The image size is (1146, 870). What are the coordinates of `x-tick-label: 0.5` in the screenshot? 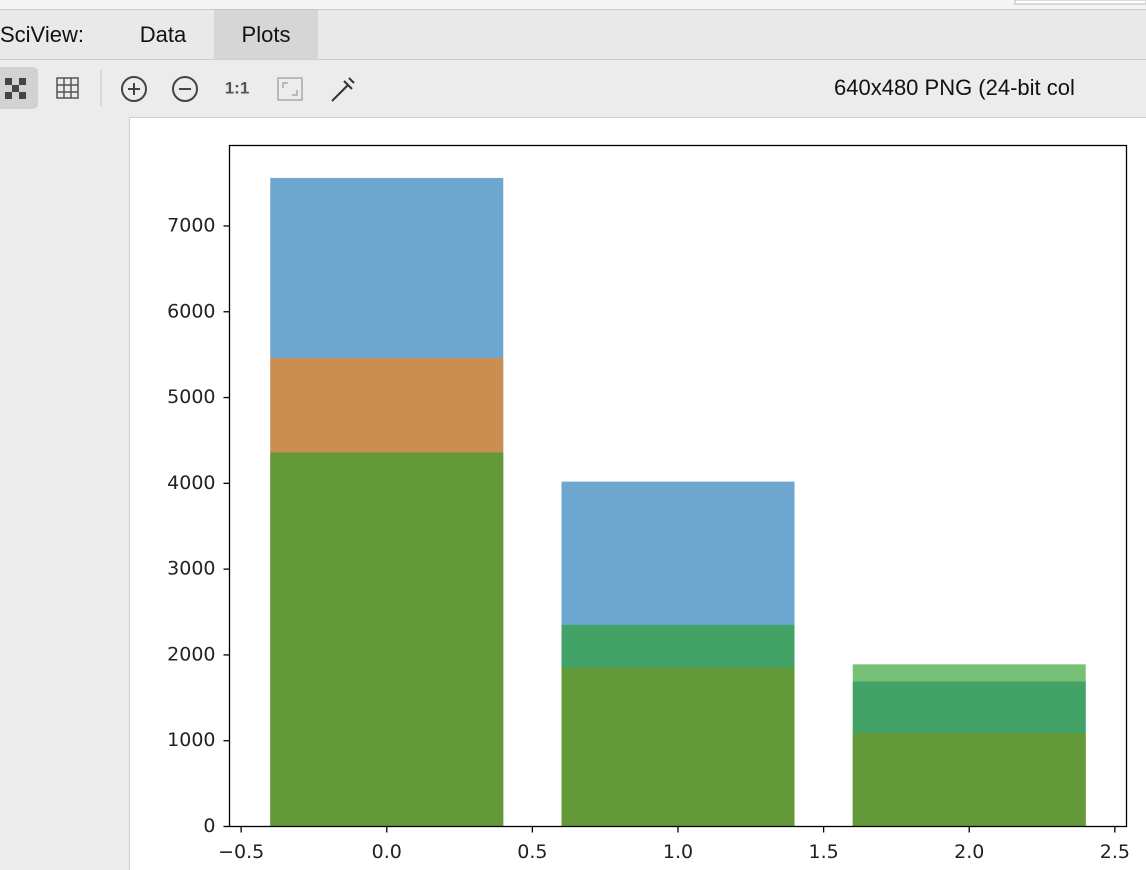 It's located at (532, 852).